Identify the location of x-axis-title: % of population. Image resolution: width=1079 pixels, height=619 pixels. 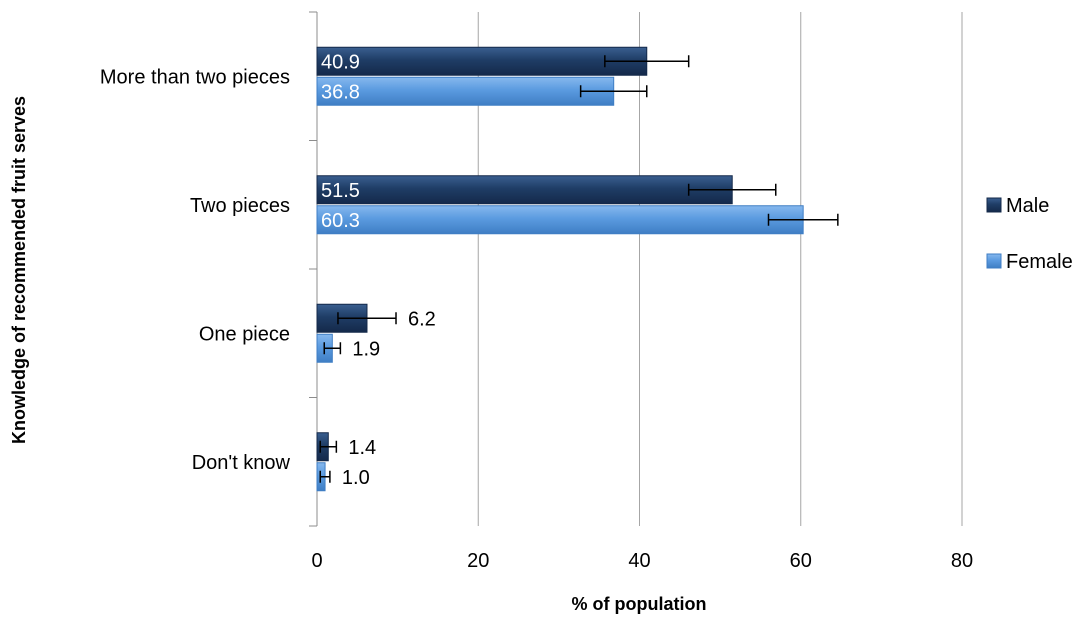
(639, 604).